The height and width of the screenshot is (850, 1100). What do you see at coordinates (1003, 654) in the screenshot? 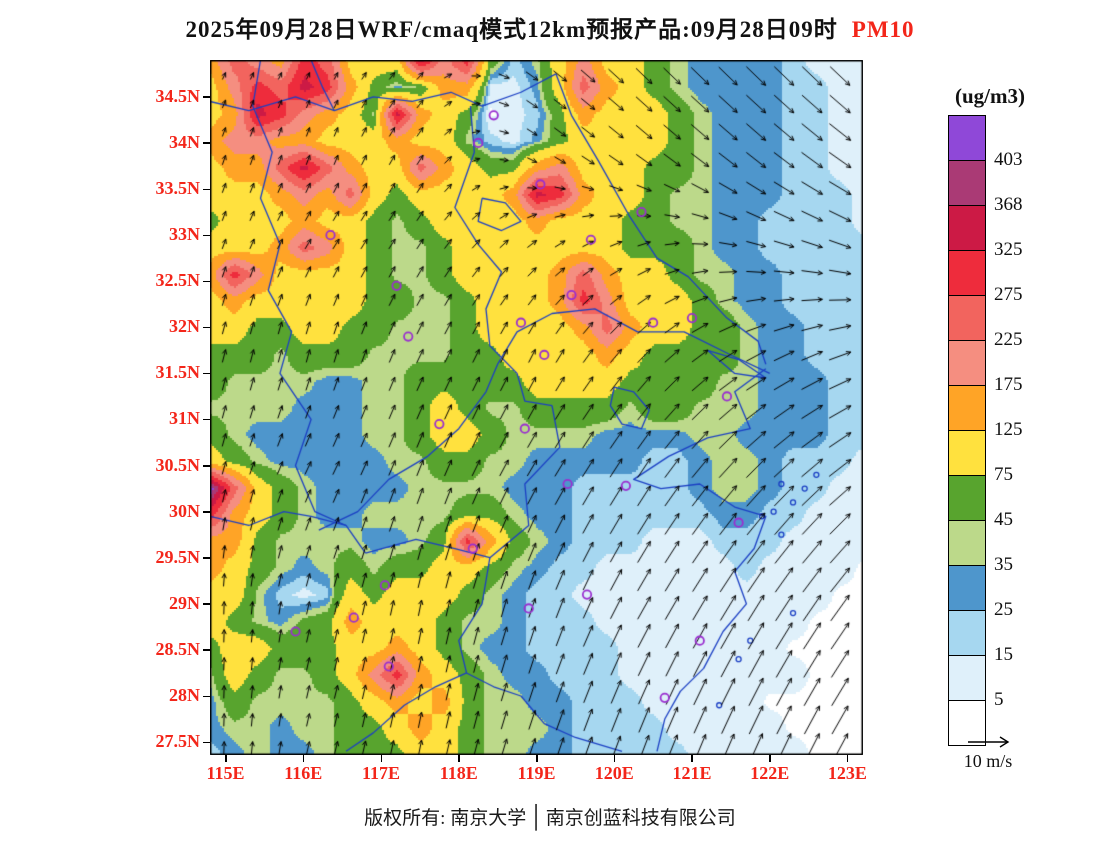
I see `colorbar-tick-label: 15` at bounding box center [1003, 654].